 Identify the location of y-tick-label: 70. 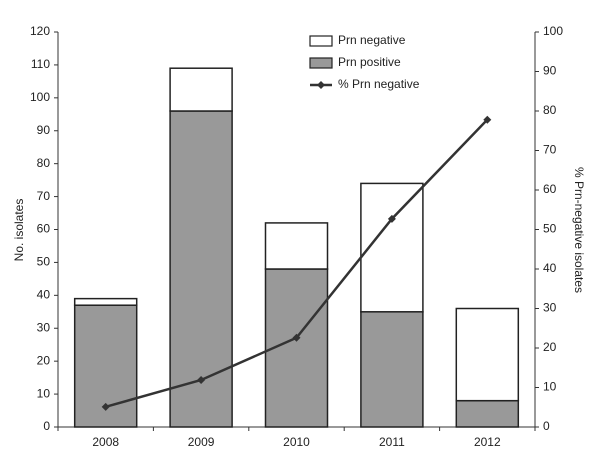
(44, 196).